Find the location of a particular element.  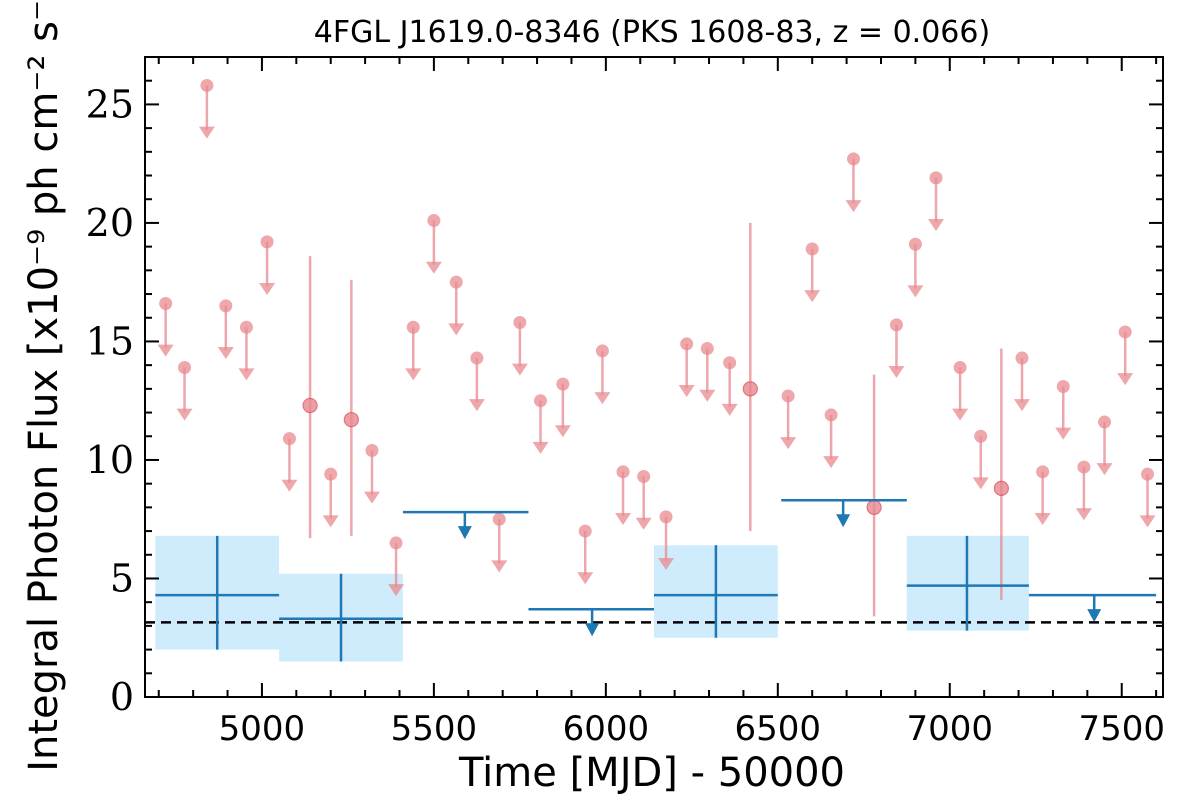

y-tick-label: 15 is located at coordinates (110, 341).